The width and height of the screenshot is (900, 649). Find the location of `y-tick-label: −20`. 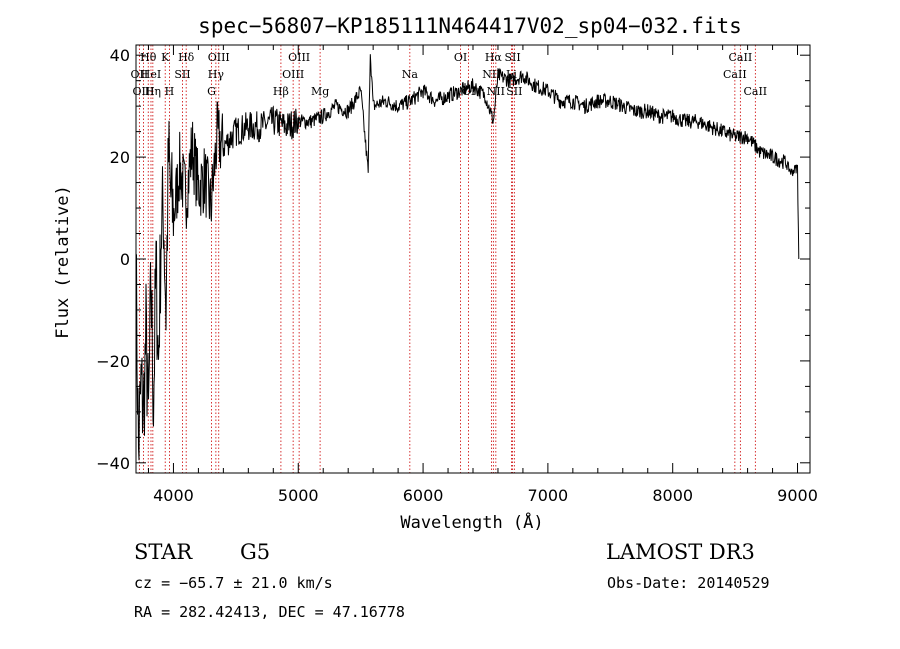

y-tick-label: −20 is located at coordinates (113, 361).